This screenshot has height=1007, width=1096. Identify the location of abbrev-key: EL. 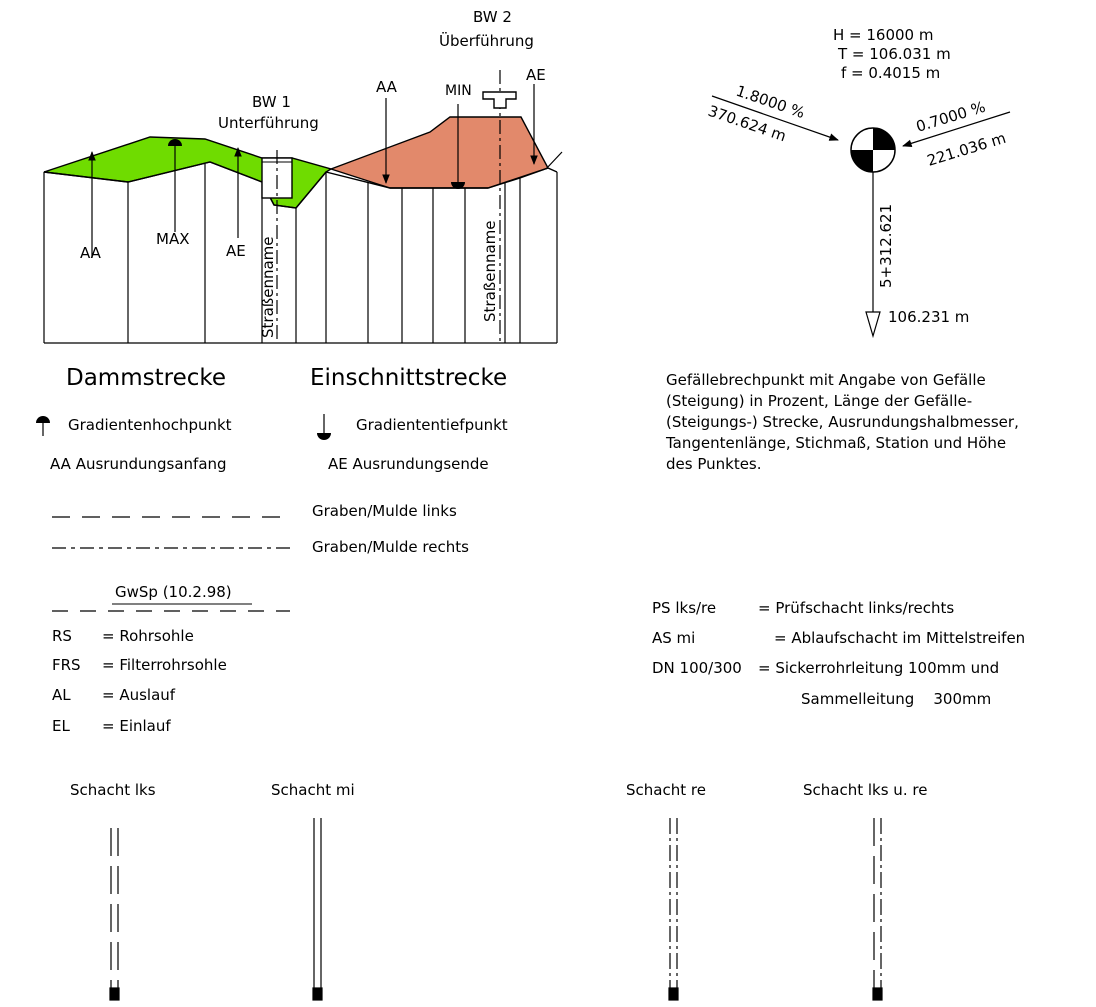
(61, 726).